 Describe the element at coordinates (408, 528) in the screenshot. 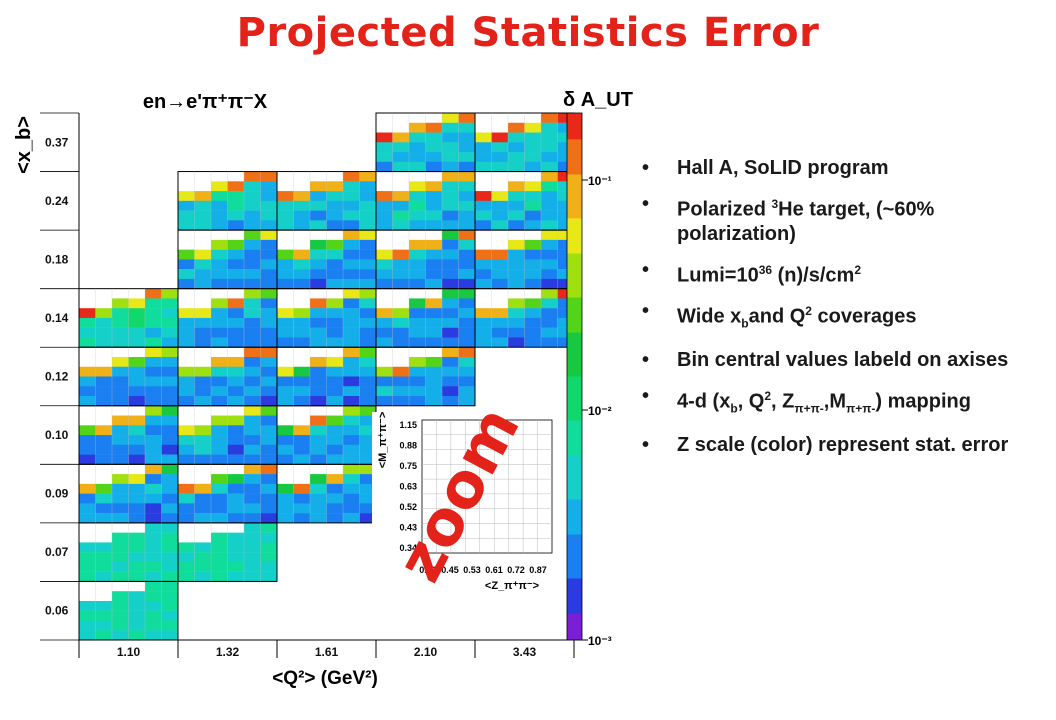

I see `inset-y-tick-label: 0.43` at that location.